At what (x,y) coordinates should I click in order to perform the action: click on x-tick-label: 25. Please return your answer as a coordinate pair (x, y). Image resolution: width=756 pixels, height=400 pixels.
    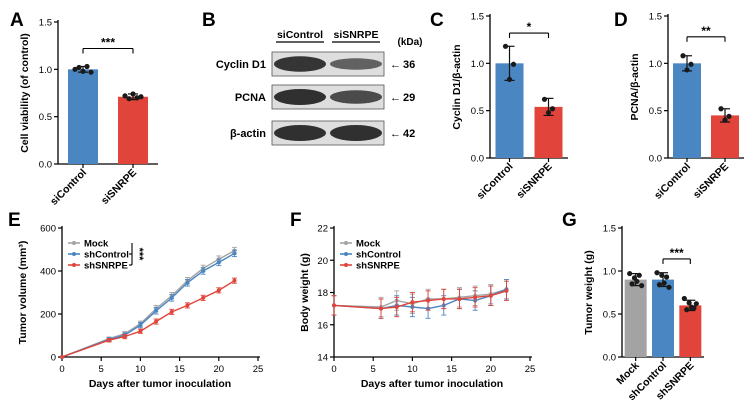
    Looking at the image, I should click on (258, 369).